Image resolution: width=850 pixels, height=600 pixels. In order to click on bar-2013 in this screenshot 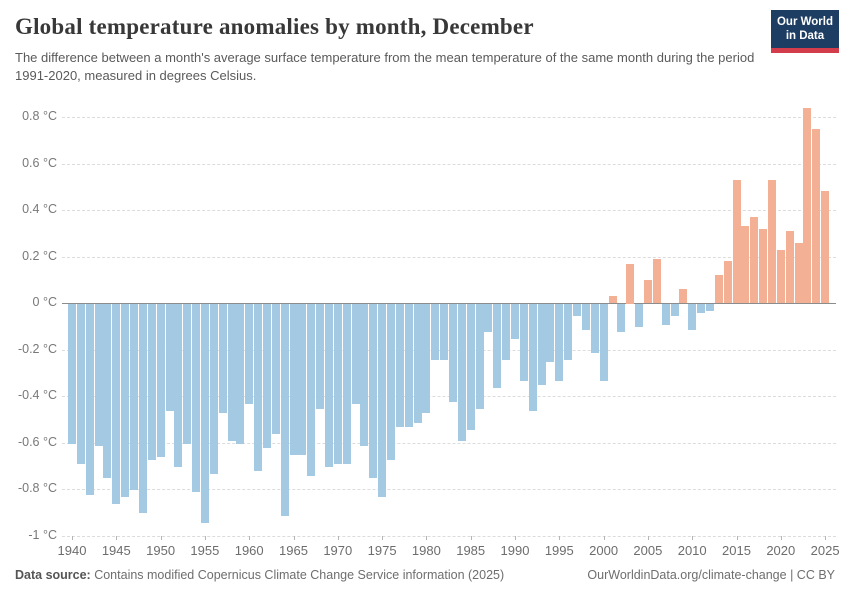, I will do `click(718, 289)`.